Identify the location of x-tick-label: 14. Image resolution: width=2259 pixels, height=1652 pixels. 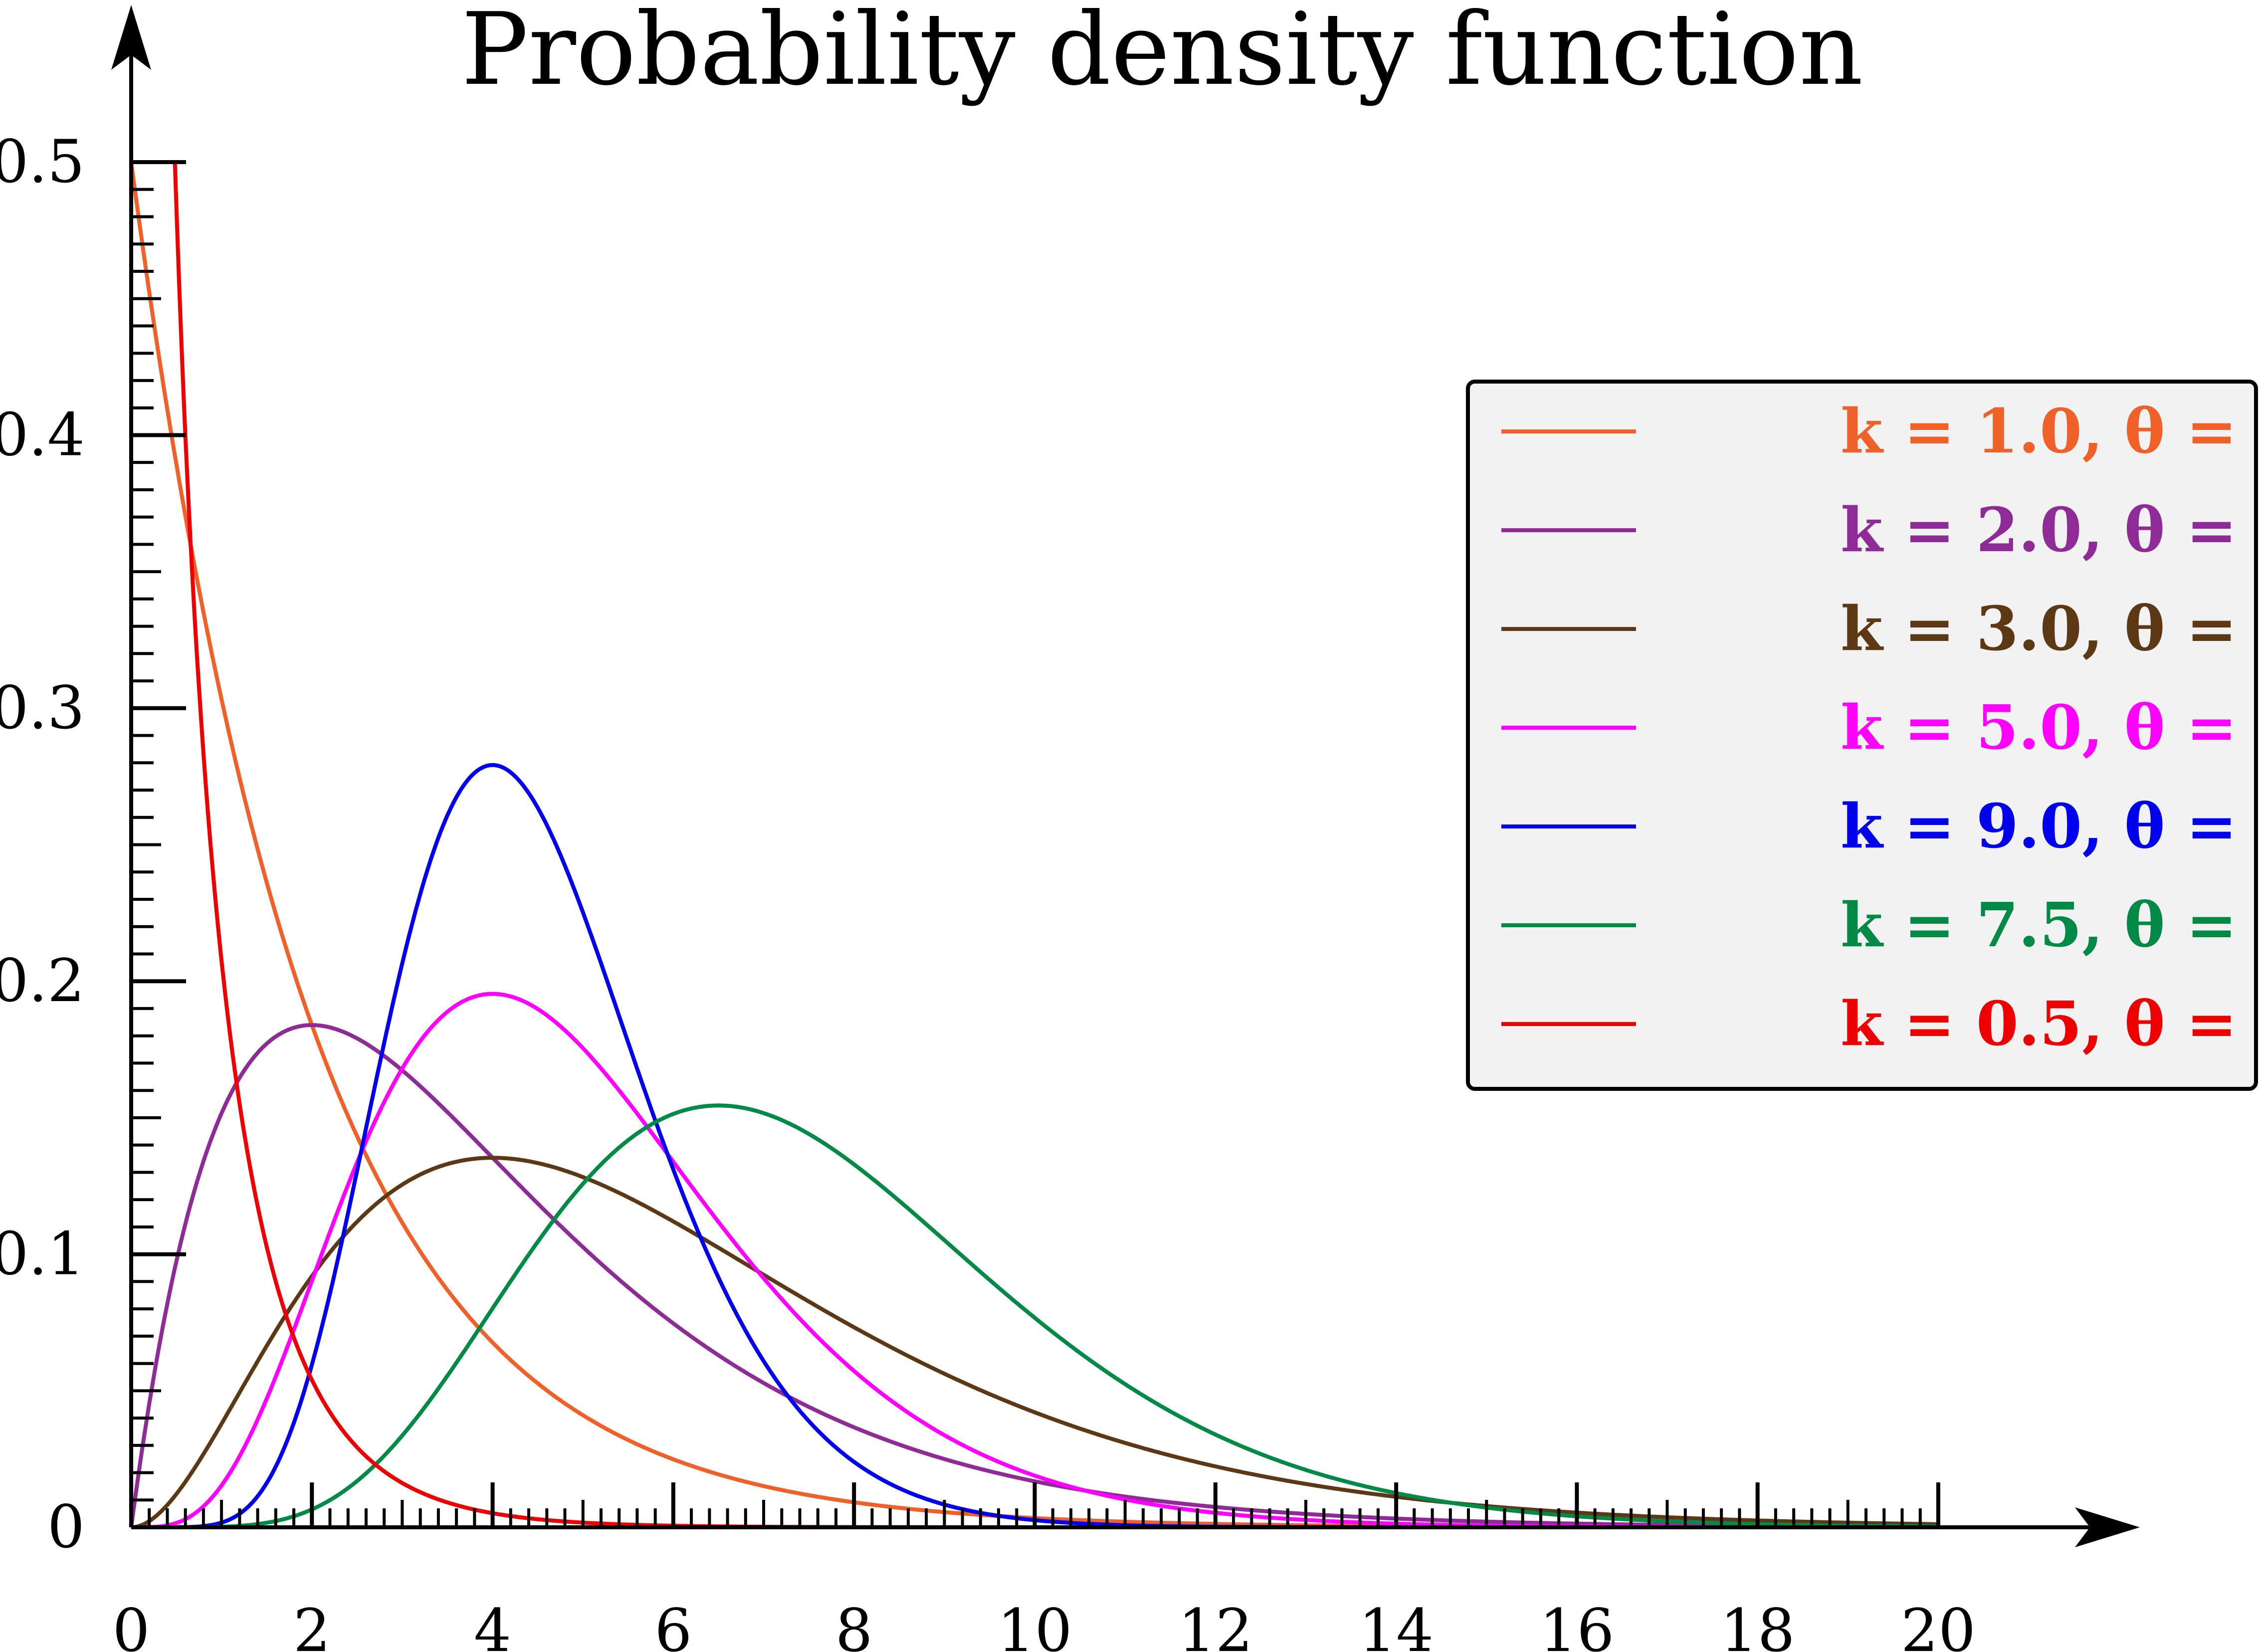
(1397, 1624).